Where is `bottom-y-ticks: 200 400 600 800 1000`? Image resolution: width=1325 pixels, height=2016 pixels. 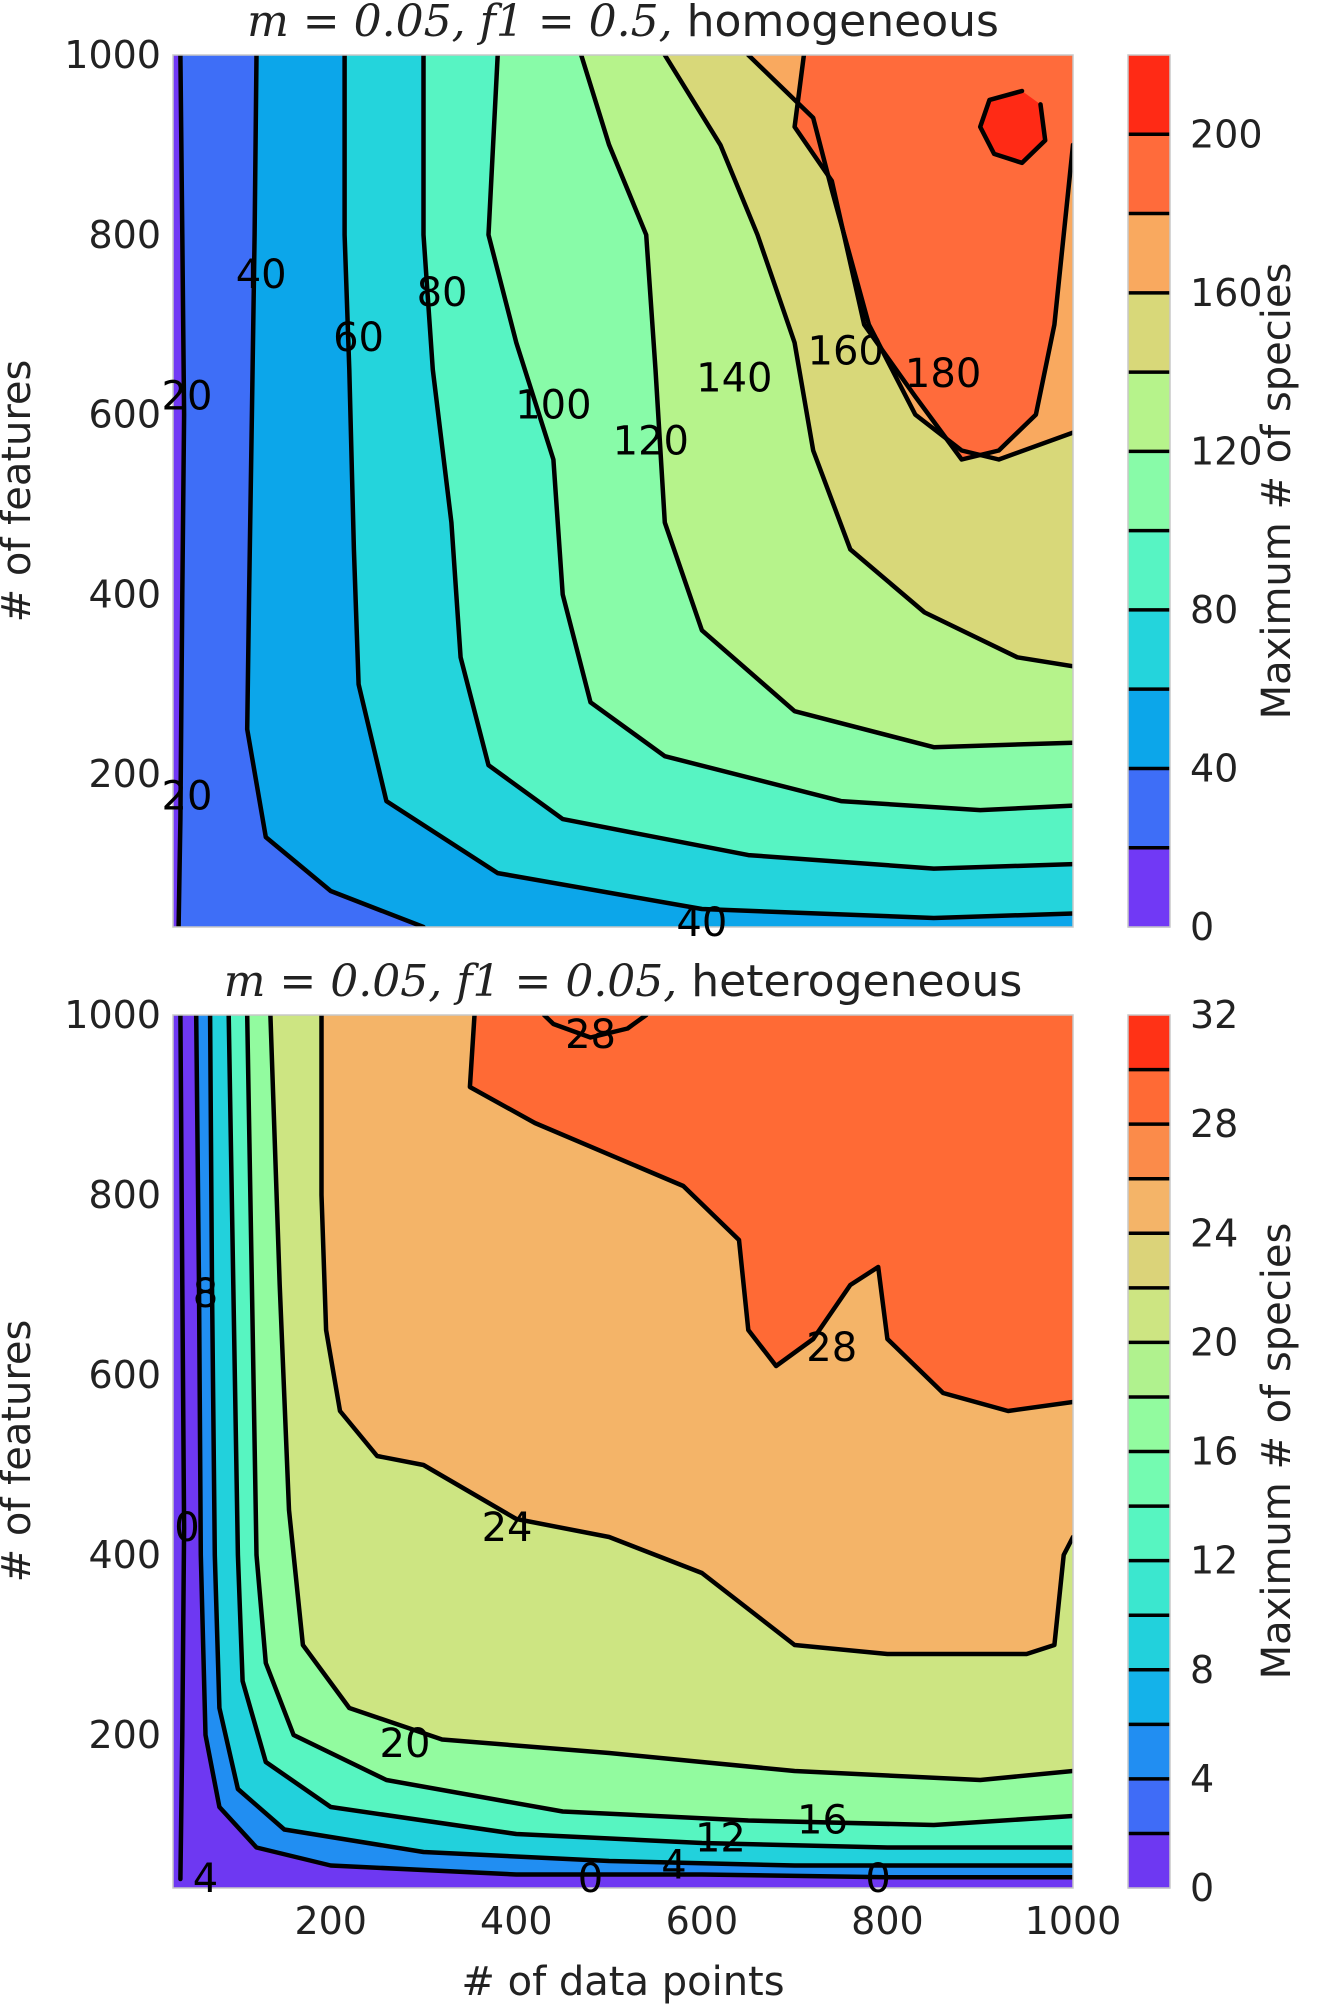
bottom-y-ticks: 200 400 600 800 1000 is located at coordinates (112, 1375).